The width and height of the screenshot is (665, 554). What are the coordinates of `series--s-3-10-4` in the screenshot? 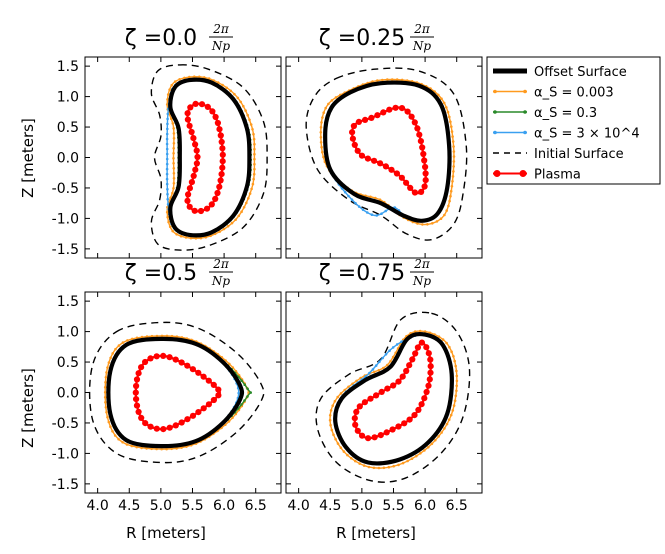 It's located at (387, 151).